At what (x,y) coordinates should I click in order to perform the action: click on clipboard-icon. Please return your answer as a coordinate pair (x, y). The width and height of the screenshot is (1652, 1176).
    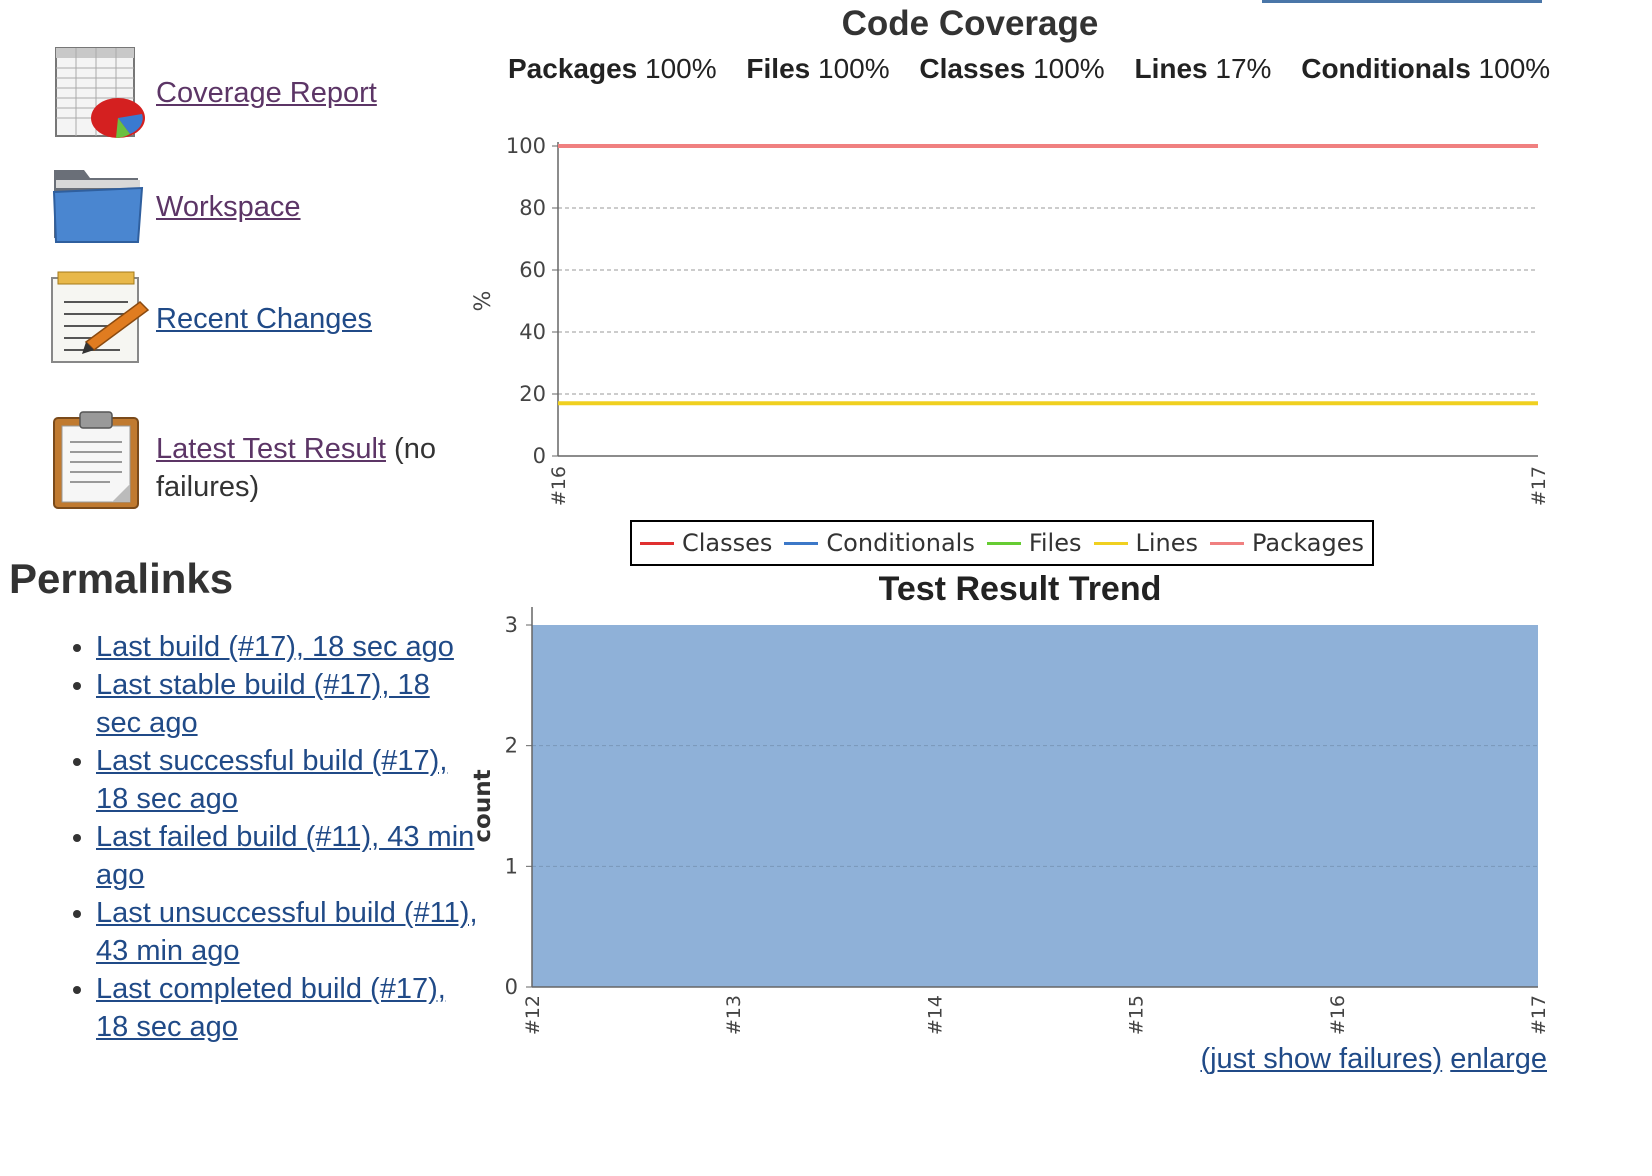
    Looking at the image, I should click on (96, 460).